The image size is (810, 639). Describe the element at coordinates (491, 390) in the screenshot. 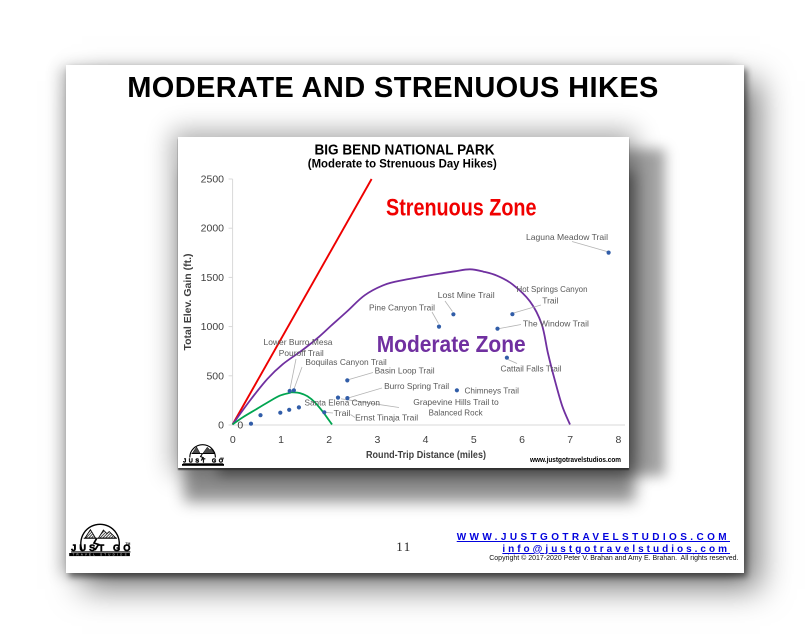

I see `svg-text: Chimneys Trail` at that location.